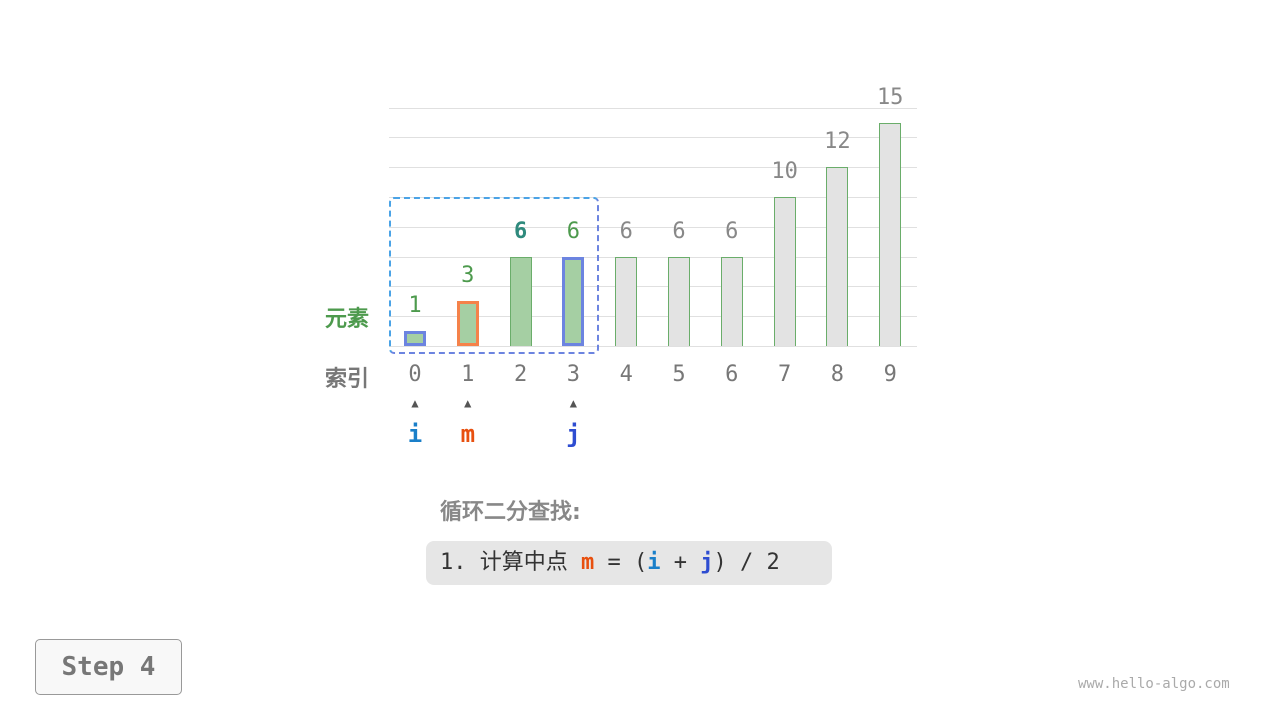 The height and width of the screenshot is (720, 1280). I want to click on formula-i: i, so click(654, 562).